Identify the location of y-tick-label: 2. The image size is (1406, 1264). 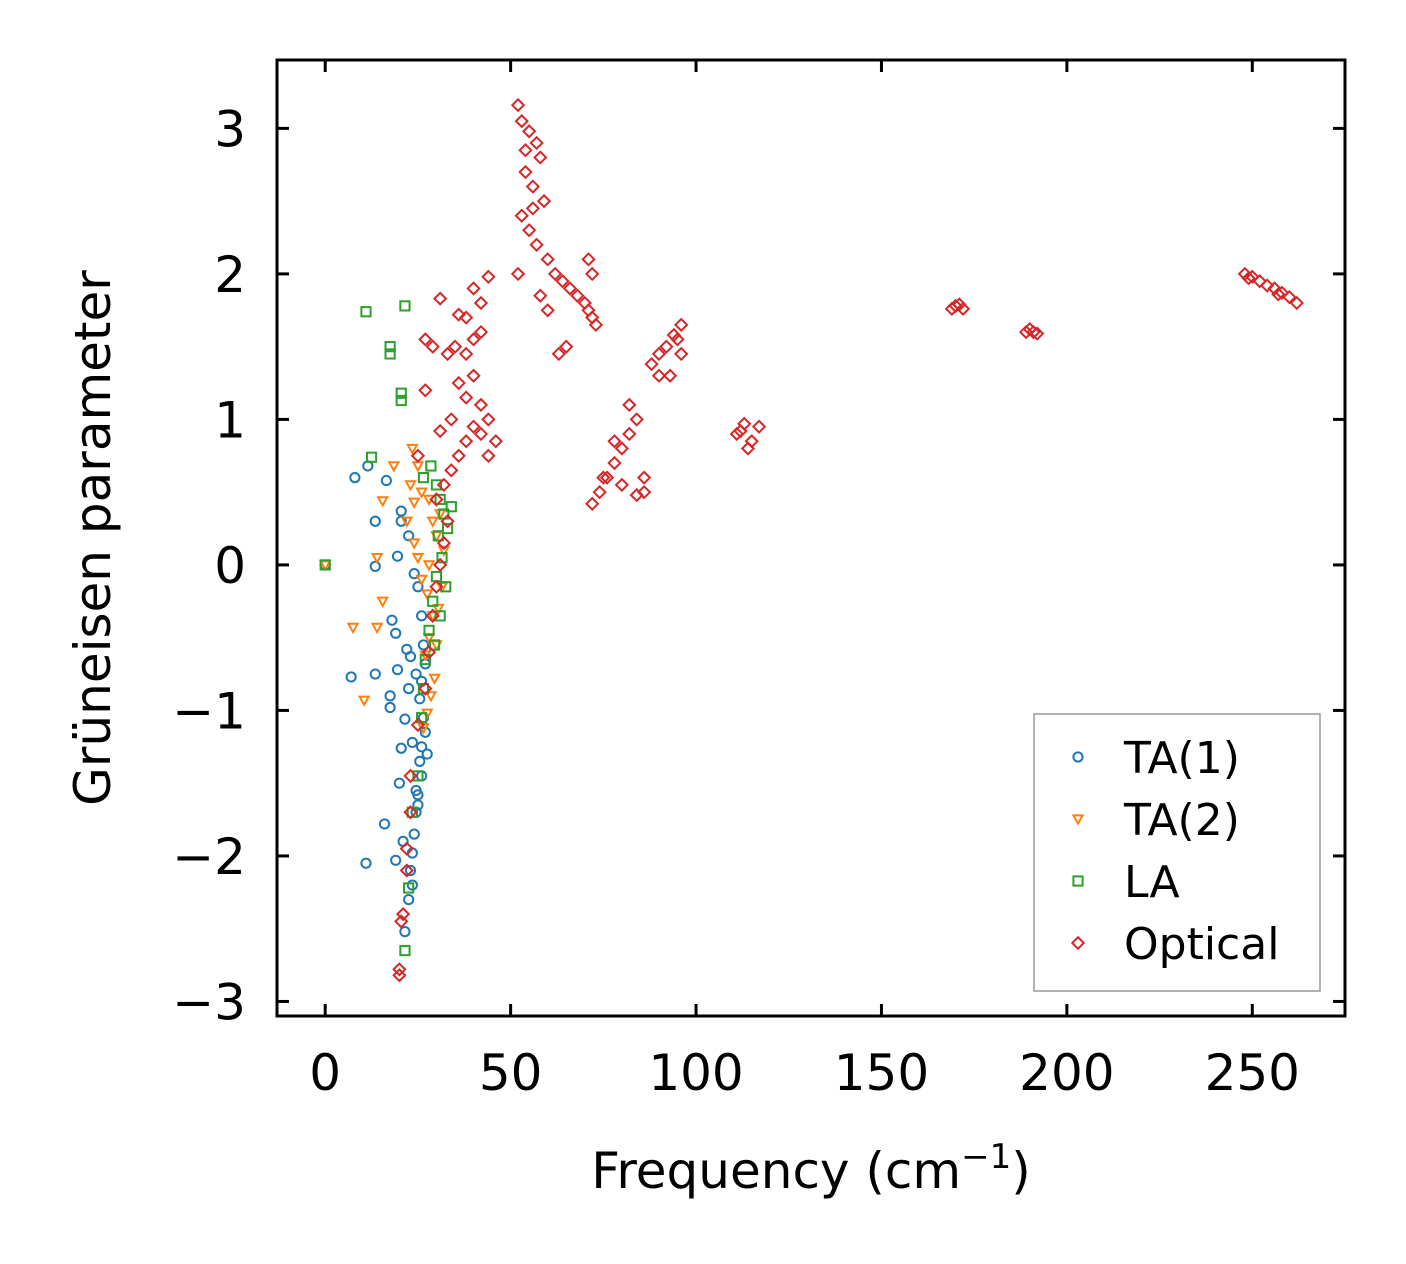
(230, 275).